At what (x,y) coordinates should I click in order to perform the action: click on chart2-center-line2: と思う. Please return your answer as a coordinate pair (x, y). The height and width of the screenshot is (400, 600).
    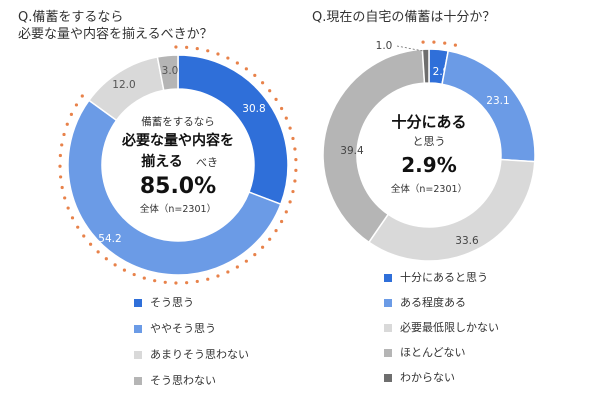
    Looking at the image, I should click on (429, 141).